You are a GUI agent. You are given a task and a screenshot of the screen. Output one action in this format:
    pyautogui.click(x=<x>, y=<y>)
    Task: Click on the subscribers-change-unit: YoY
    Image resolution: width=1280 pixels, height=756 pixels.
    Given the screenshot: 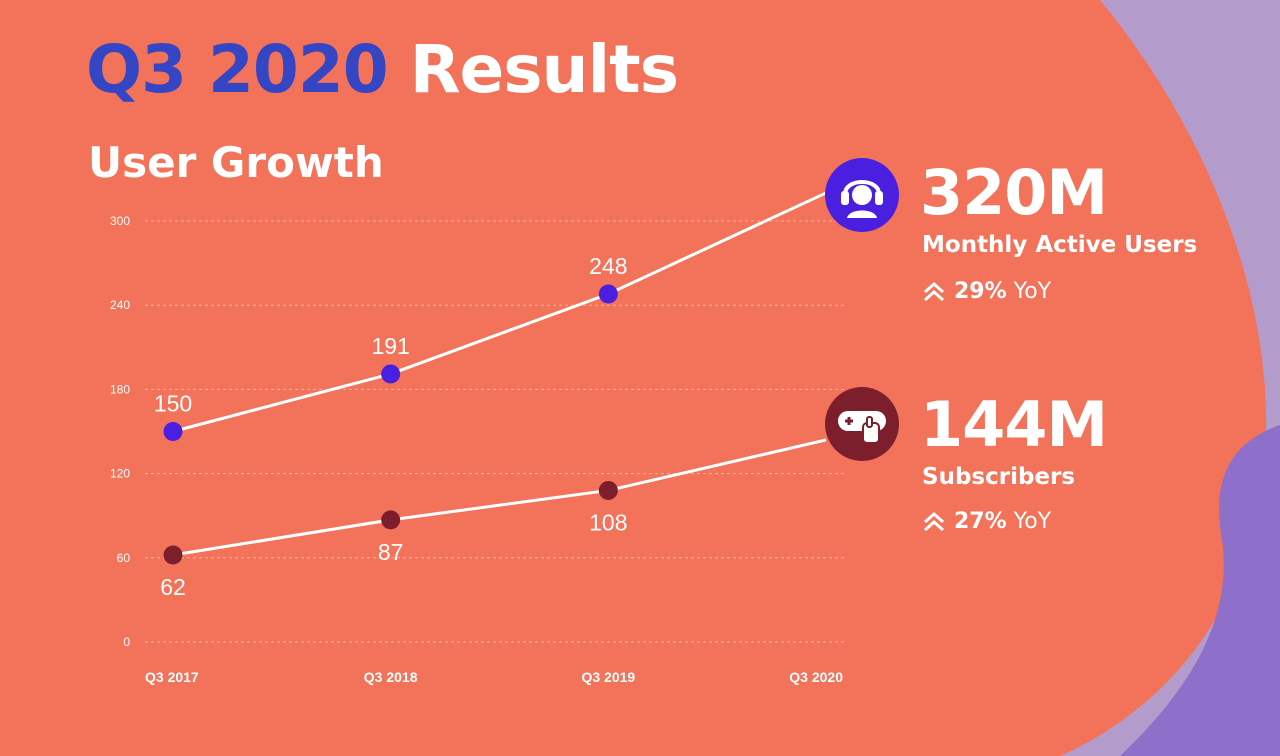 What is the action you would take?
    pyautogui.click(x=1032, y=521)
    